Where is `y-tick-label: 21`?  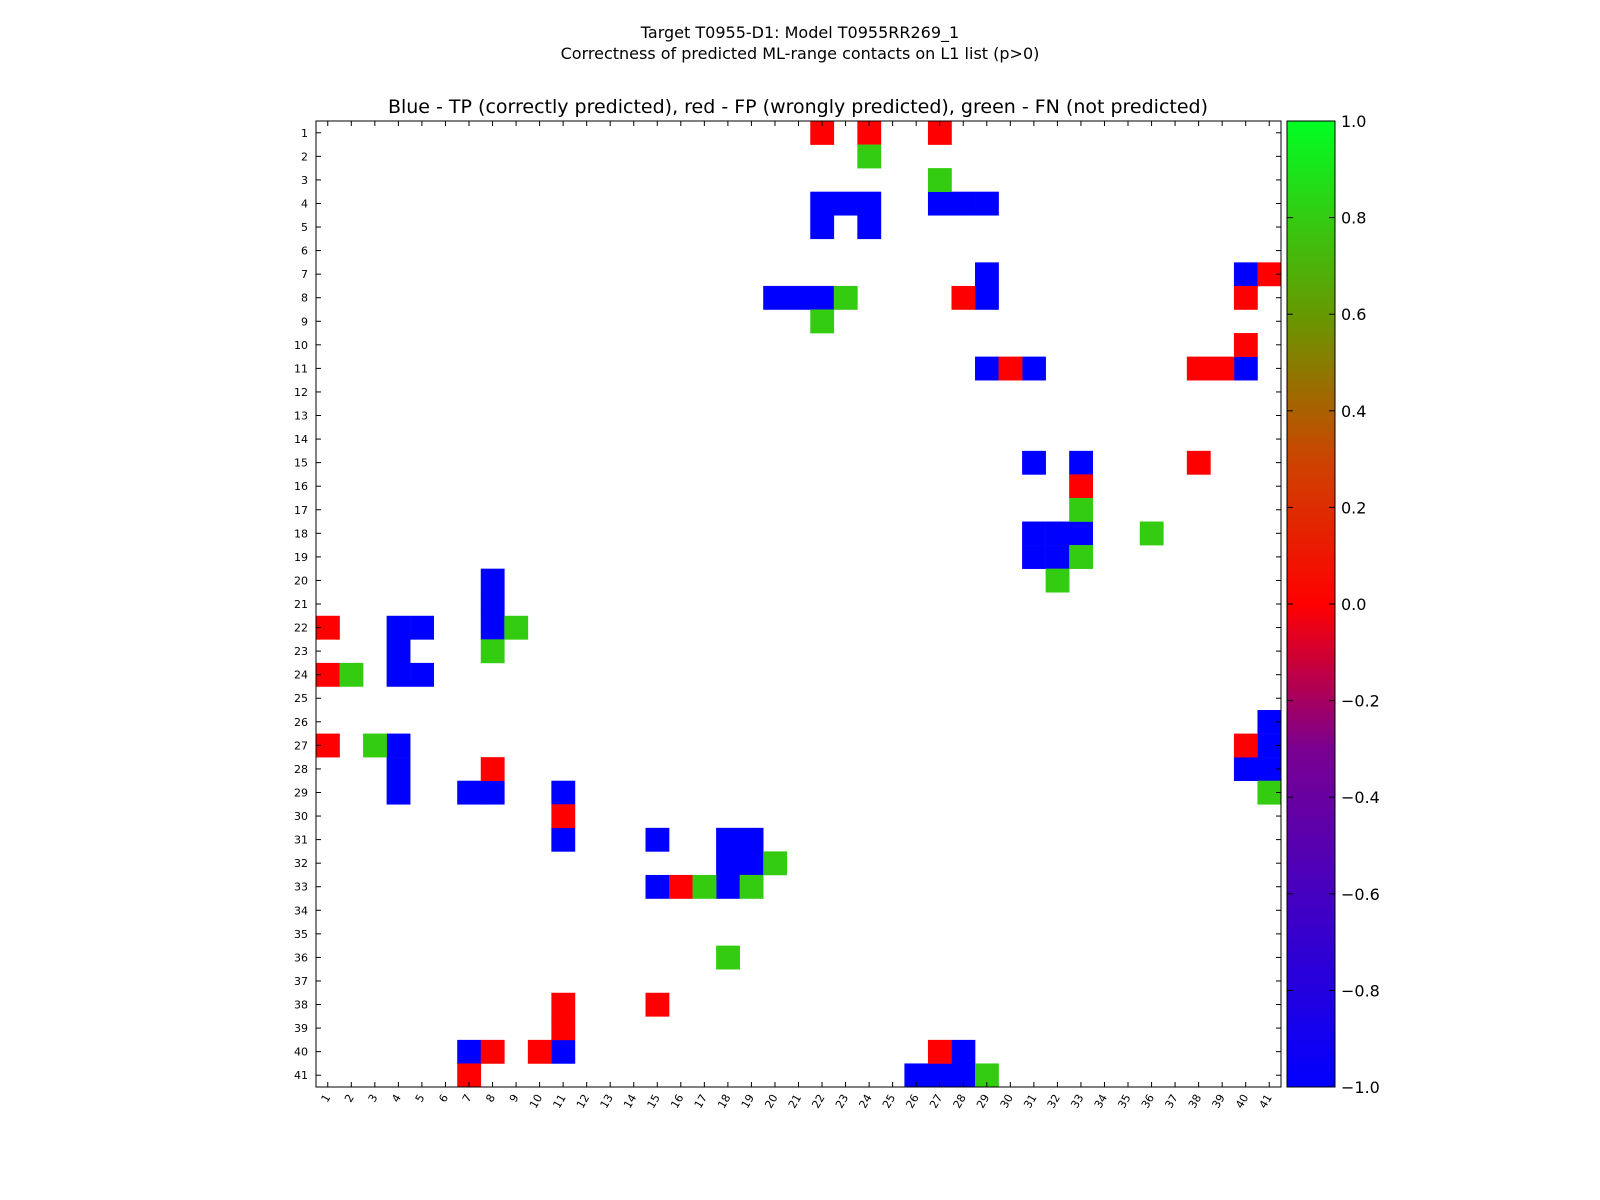
y-tick-label: 21 is located at coordinates (301, 604).